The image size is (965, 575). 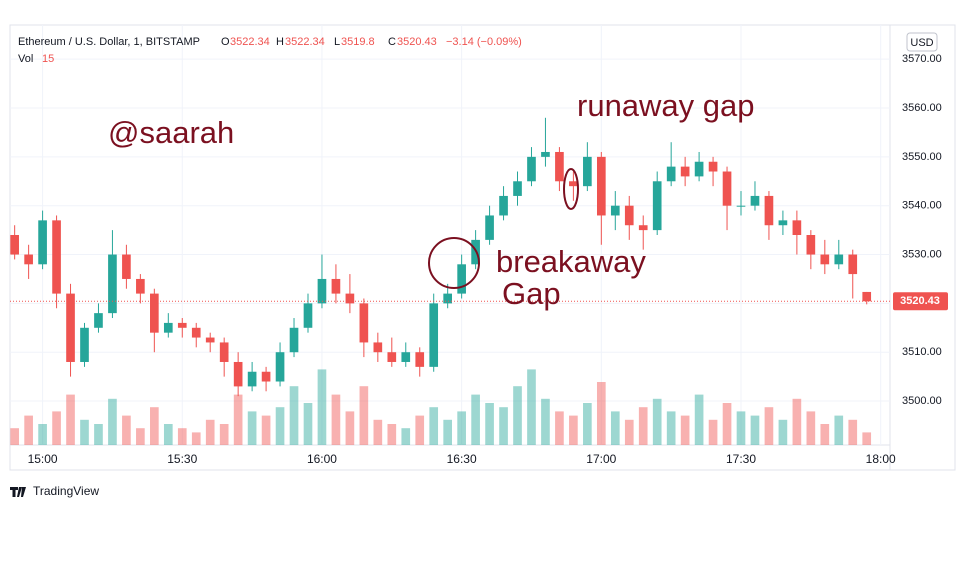 I want to click on o-val: 3522.34, so click(x=250, y=42).